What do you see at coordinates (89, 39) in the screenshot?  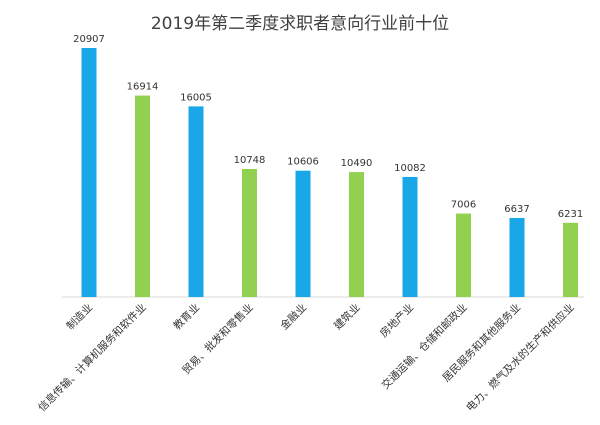 I see `bar-value-label-1: 20907` at bounding box center [89, 39].